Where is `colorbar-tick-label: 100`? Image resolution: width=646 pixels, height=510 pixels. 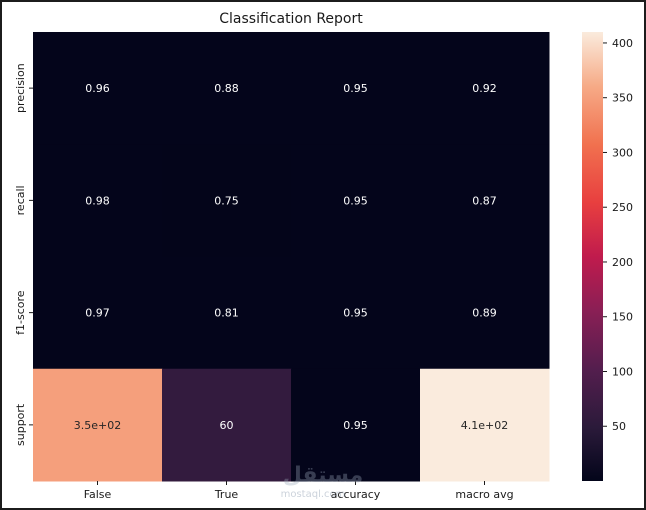 colorbar-tick-label: 100 is located at coordinates (622, 371).